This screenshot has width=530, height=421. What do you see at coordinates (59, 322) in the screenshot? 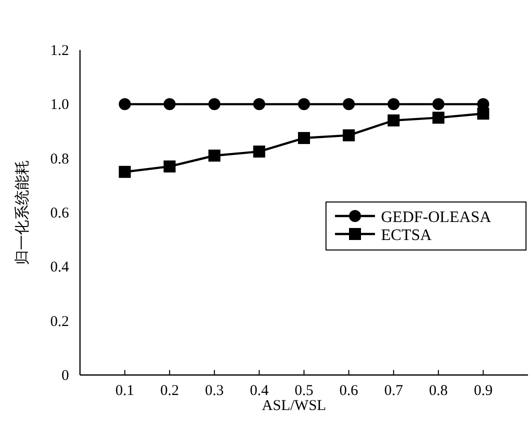
I see `y-tick-label: 0.2` at bounding box center [59, 322].